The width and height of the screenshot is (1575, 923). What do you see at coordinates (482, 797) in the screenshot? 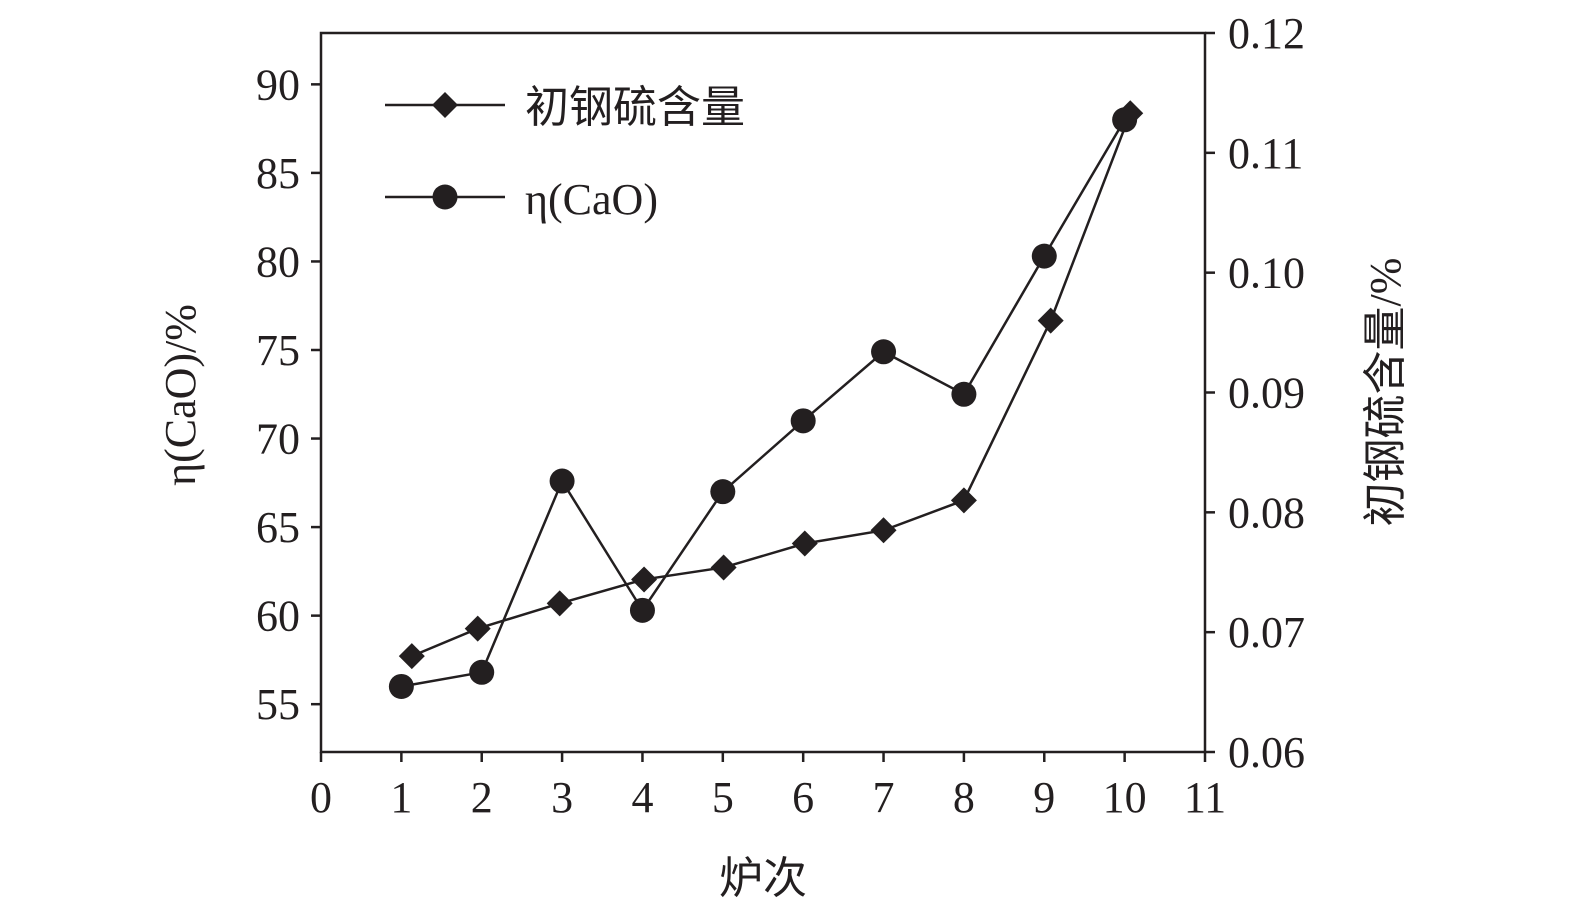
I see `x-tick-label: 2` at bounding box center [482, 797].